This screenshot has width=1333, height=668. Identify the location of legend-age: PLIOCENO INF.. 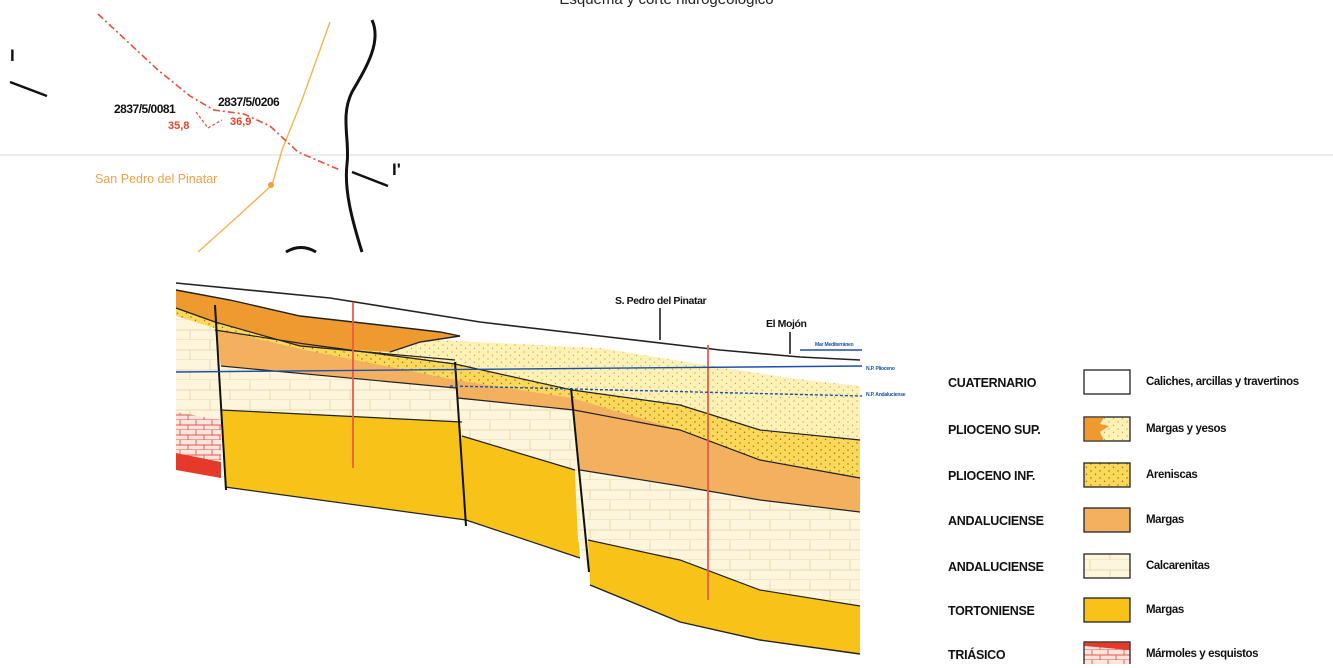
(992, 476).